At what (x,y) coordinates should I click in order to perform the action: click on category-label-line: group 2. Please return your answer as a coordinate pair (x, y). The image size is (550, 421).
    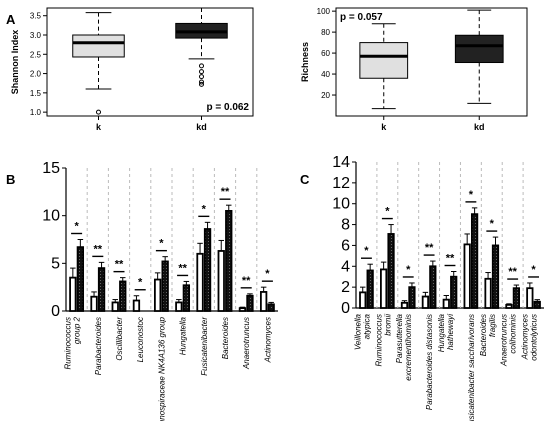
    Looking at the image, I should click on (77, 330).